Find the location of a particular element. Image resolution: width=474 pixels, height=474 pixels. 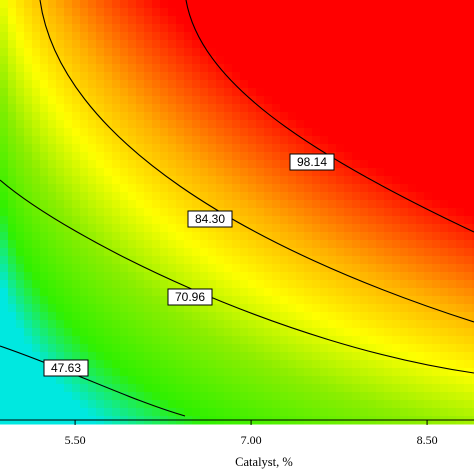

x-tick-label: 5.50 is located at coordinates (75, 440).